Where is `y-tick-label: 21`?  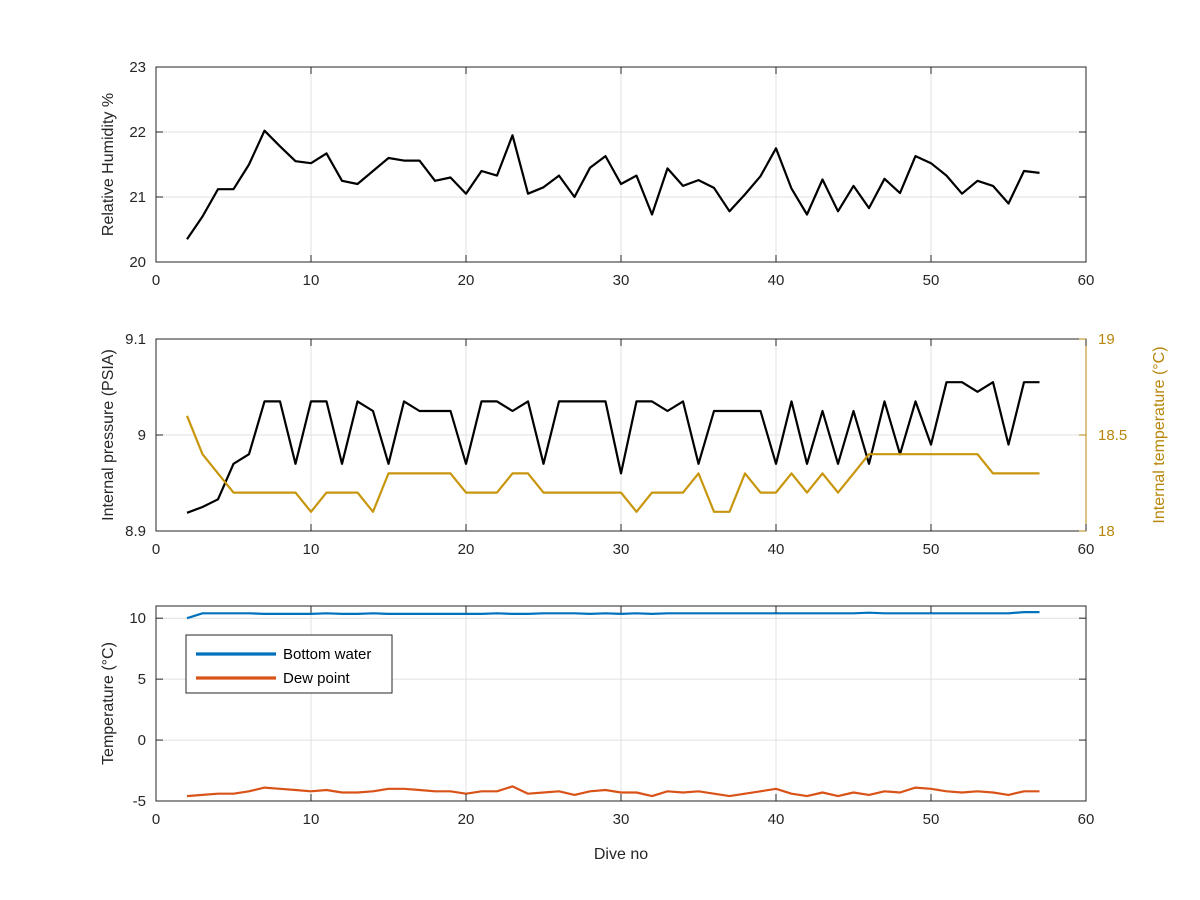
y-tick-label: 21 is located at coordinates (137, 197).